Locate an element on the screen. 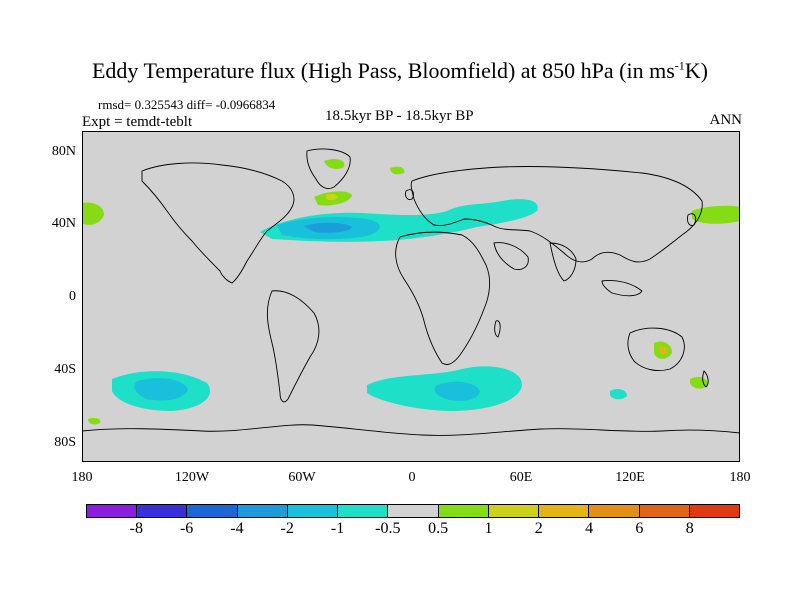 The width and height of the screenshot is (800, 600). coast-arabia is located at coordinates (511, 256).